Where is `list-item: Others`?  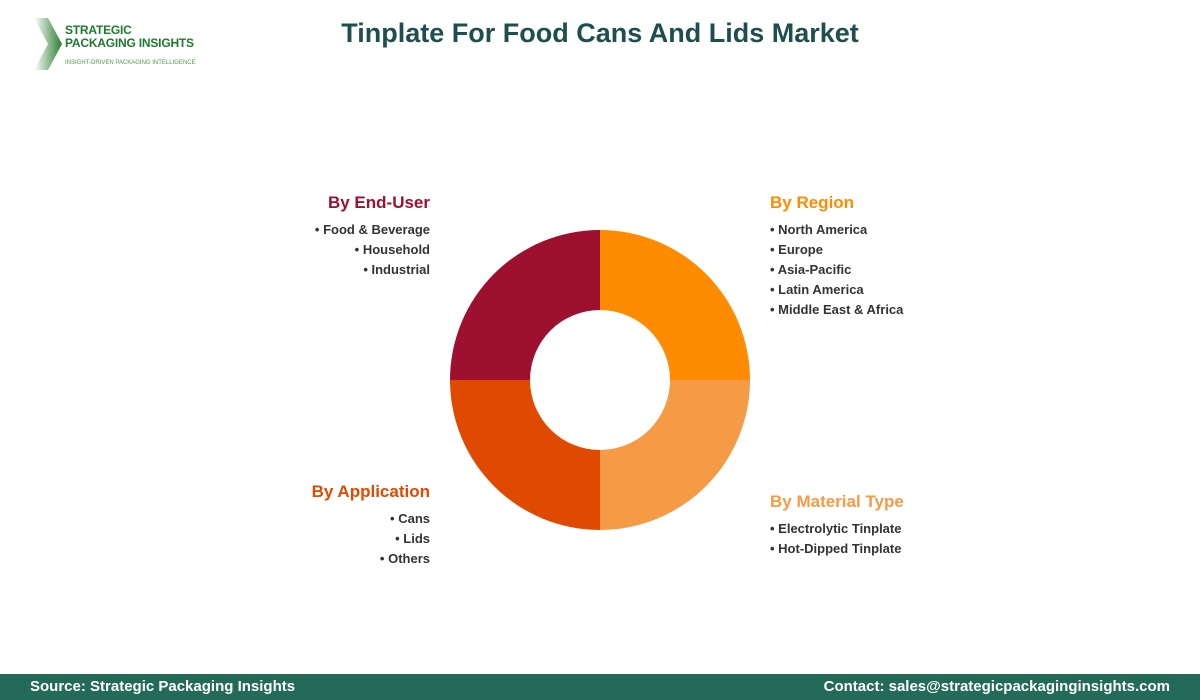 list-item: Others is located at coordinates (405, 559).